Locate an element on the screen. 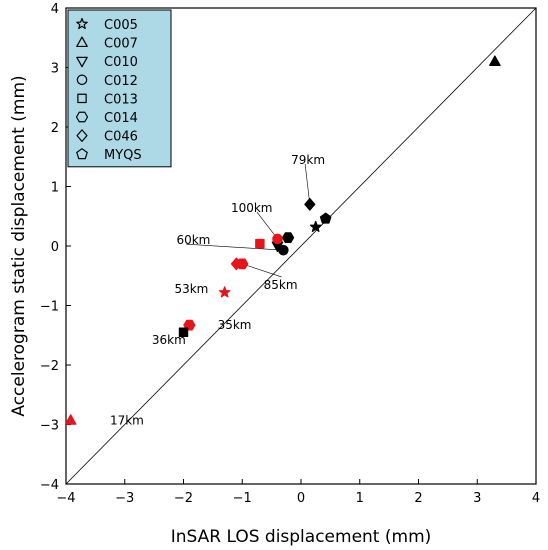  y-tick-label: −1 is located at coordinates (49, 307).